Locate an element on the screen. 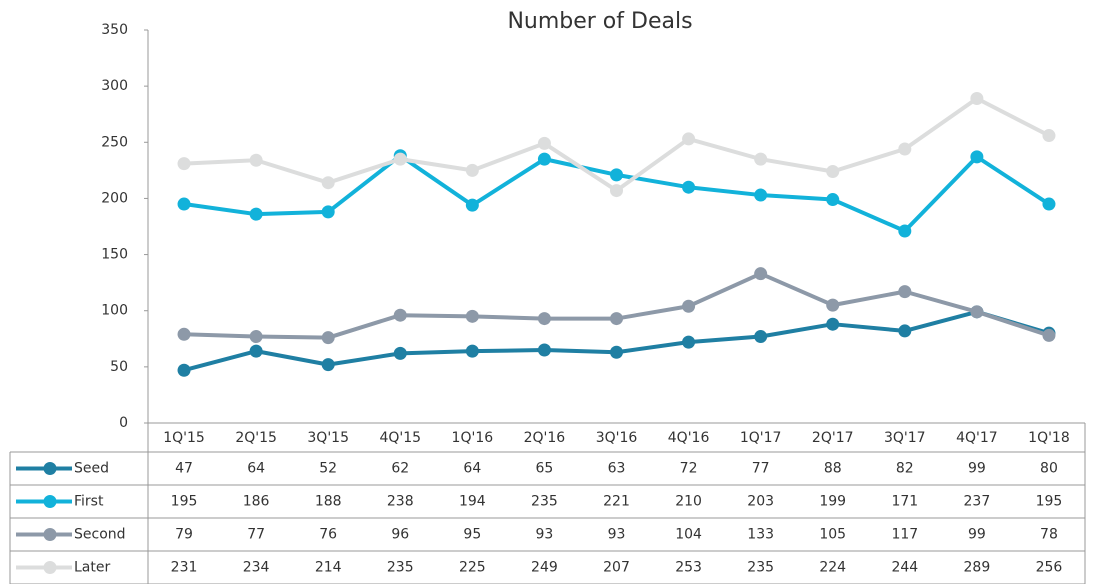 This screenshot has width=1095, height=584. y-tick-label: 150 is located at coordinates (114, 255).